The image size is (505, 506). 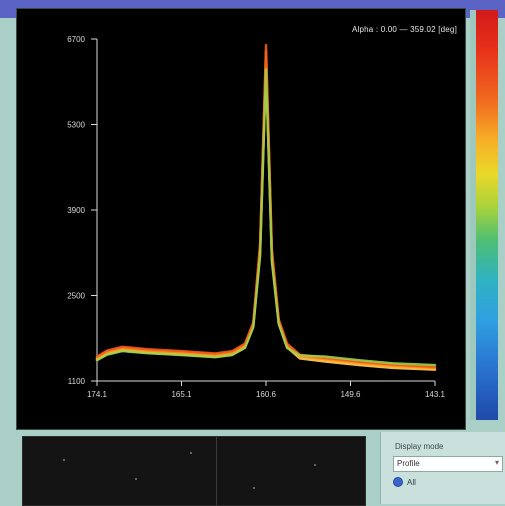 I want to click on x-tick-label: 165.1, so click(x=181, y=394).